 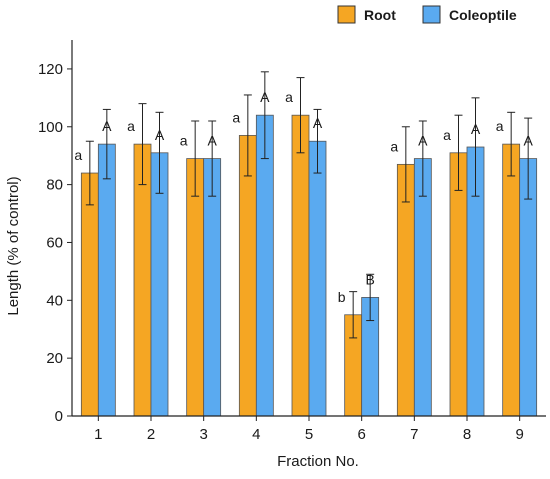 I want to click on y-tick-label-80: 80, so click(x=54, y=185).